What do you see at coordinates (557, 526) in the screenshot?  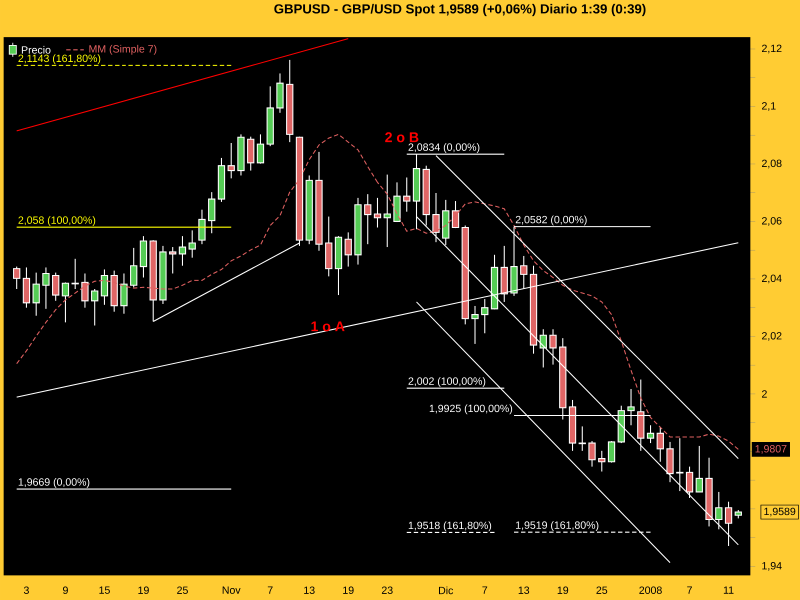 I see `series-label: 1,9519 (161,80%)` at bounding box center [557, 526].